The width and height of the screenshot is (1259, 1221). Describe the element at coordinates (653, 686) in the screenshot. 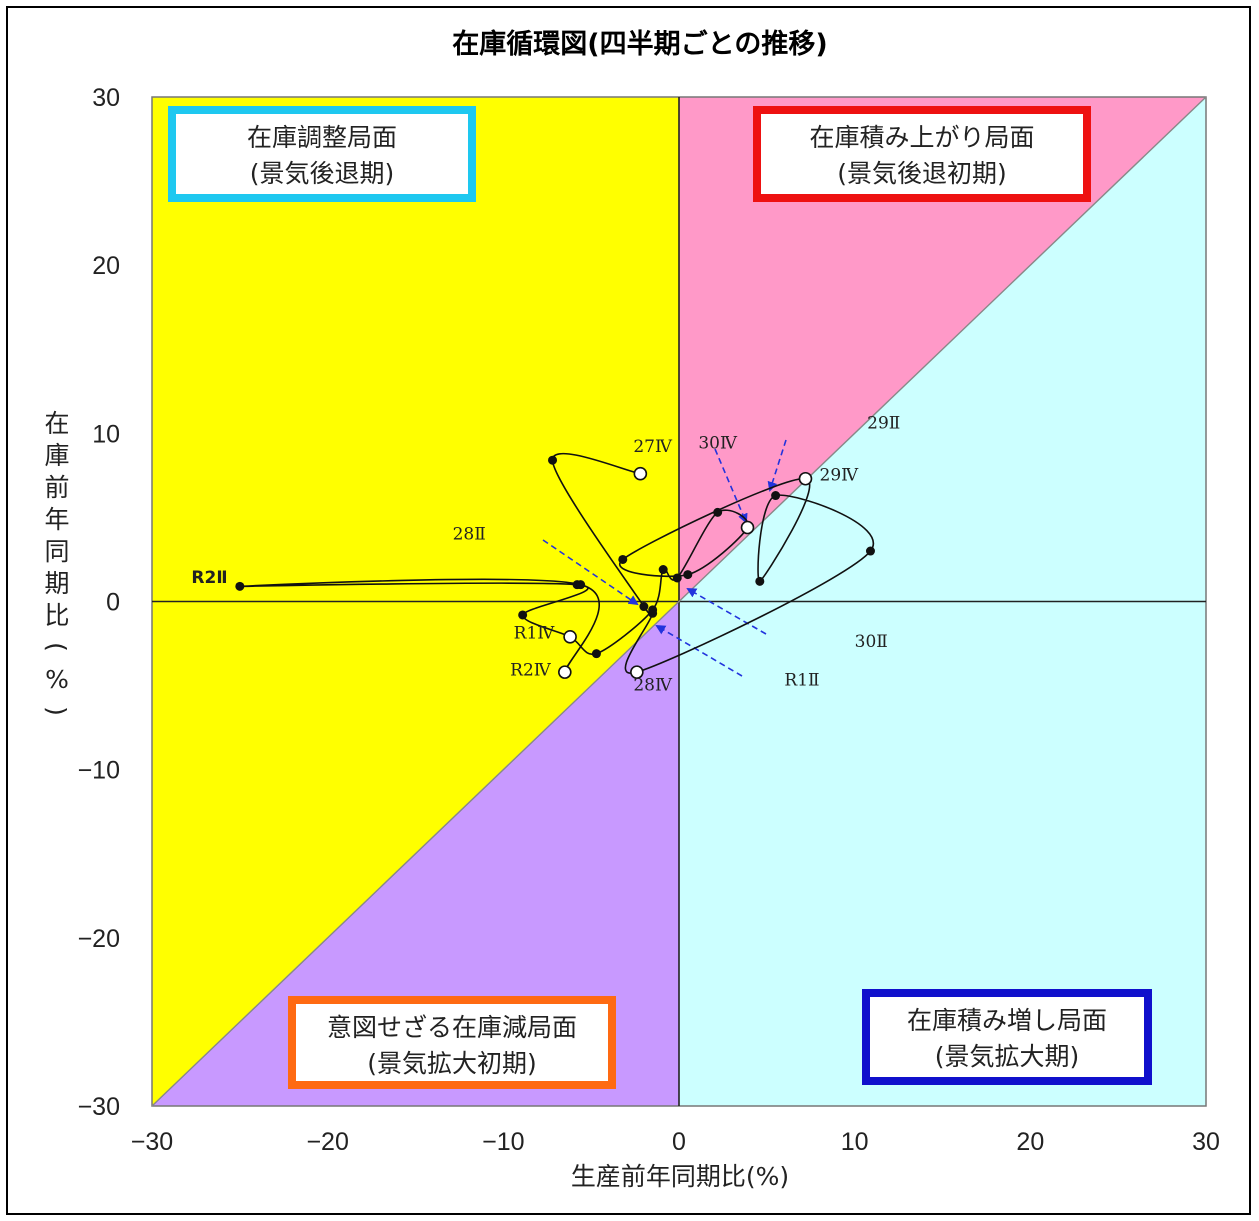

I see `point-label: 28Ⅳ` at that location.